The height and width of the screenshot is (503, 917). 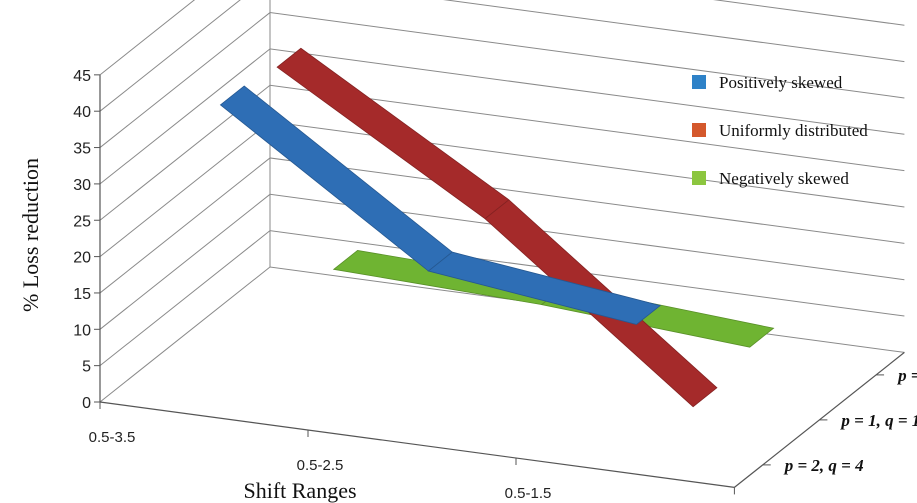 What do you see at coordinates (82, 221) in the screenshot?
I see `y-tick-label: 25` at bounding box center [82, 221].